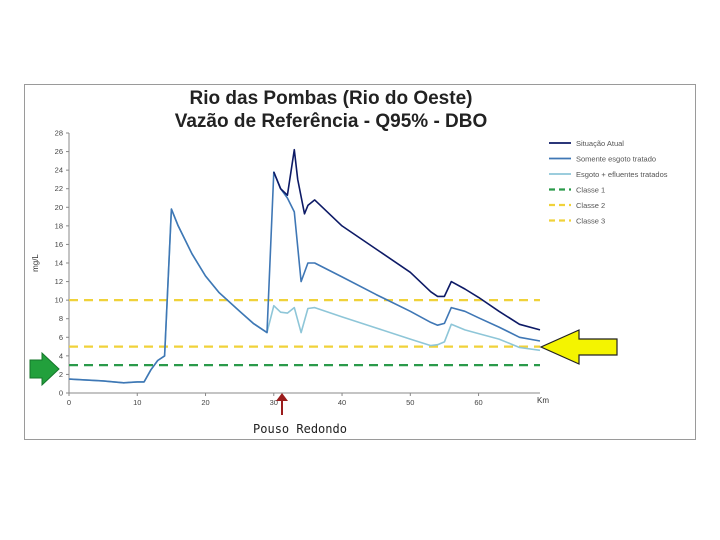  I want to click on x-tick-label: 20, so click(205, 402).